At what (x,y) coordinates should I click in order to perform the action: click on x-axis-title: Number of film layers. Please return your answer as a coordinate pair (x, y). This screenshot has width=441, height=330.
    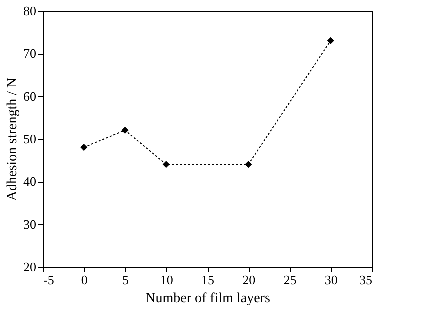
    Looking at the image, I should click on (208, 299).